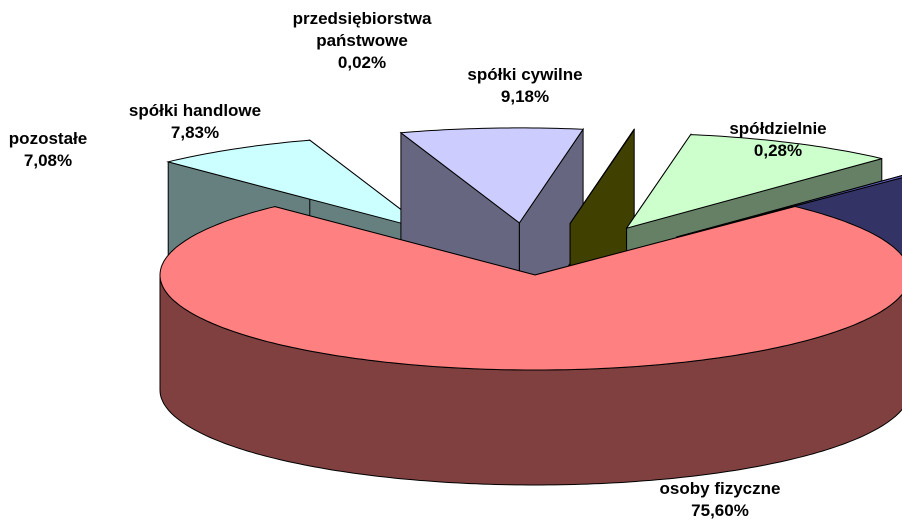 The width and height of the screenshot is (902, 524). I want to click on data-label: osoby fizyczne 75,60%, so click(720, 500).